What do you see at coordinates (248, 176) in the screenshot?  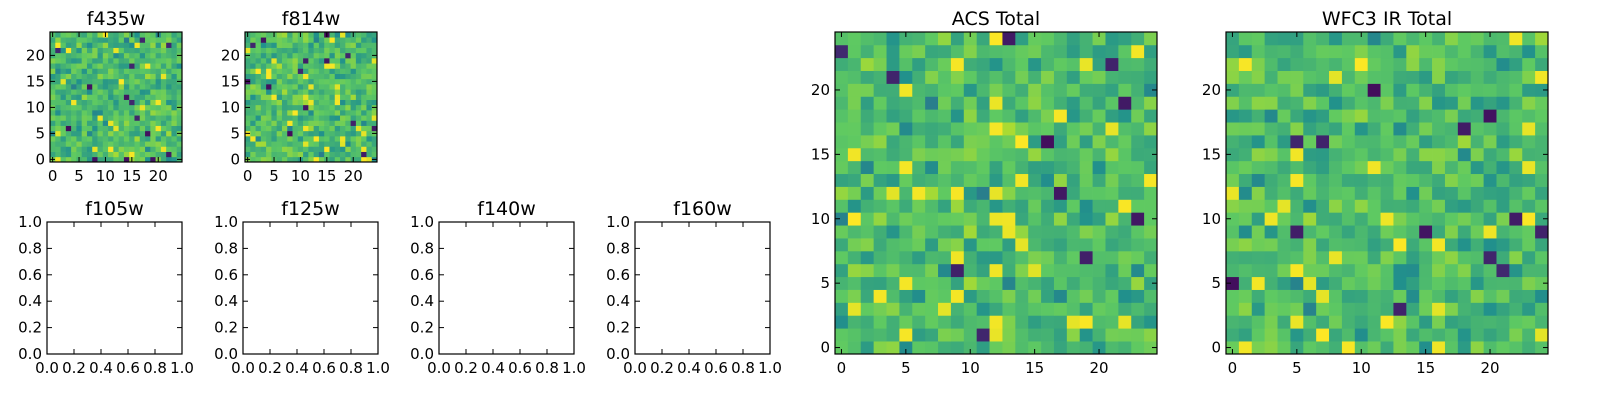 I see `x-tick-label: 0` at bounding box center [248, 176].